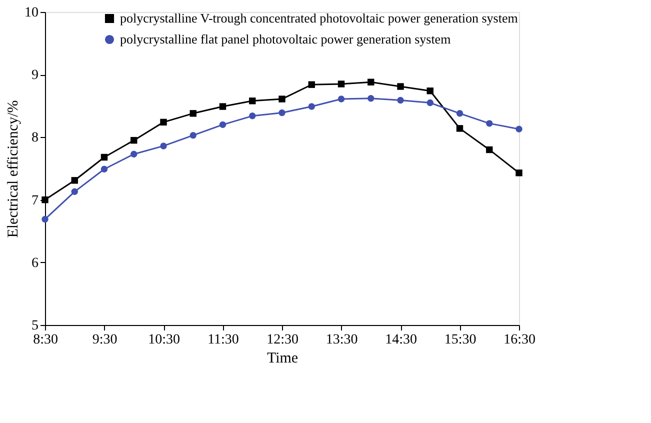  What do you see at coordinates (105, 340) in the screenshot?
I see `x-tick-label: 9:30` at bounding box center [105, 340].